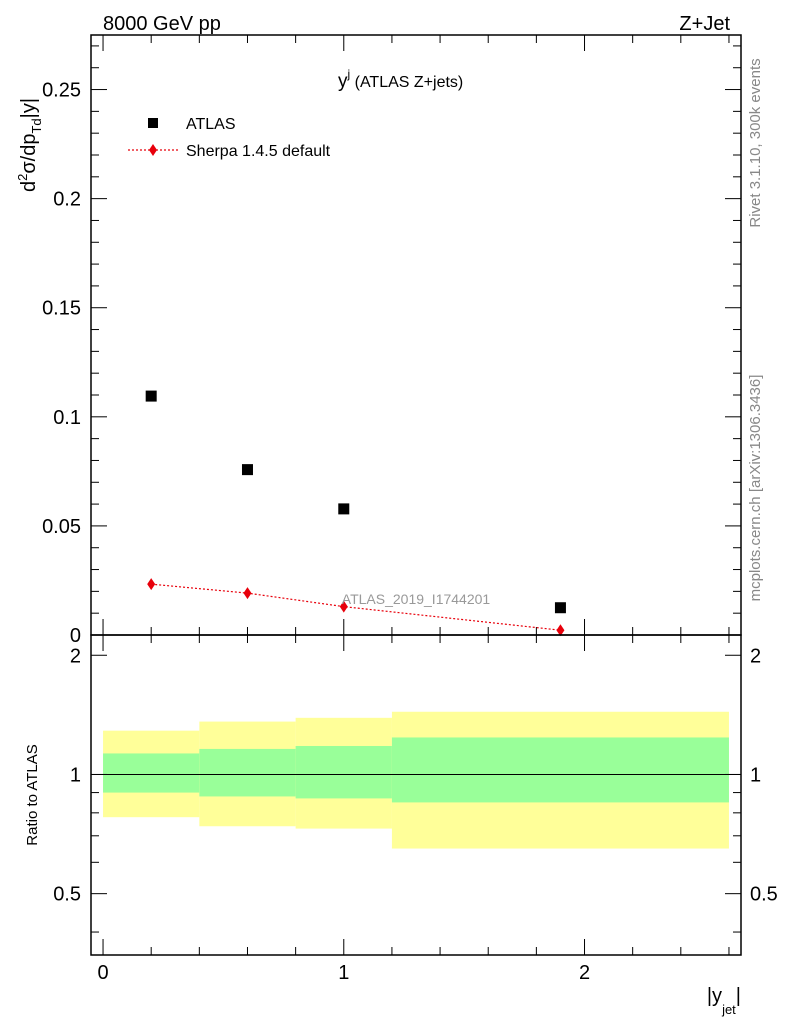 This screenshot has height=1024, width=786. I want to click on ratio-ytick-label: 0.5, so click(67, 895).